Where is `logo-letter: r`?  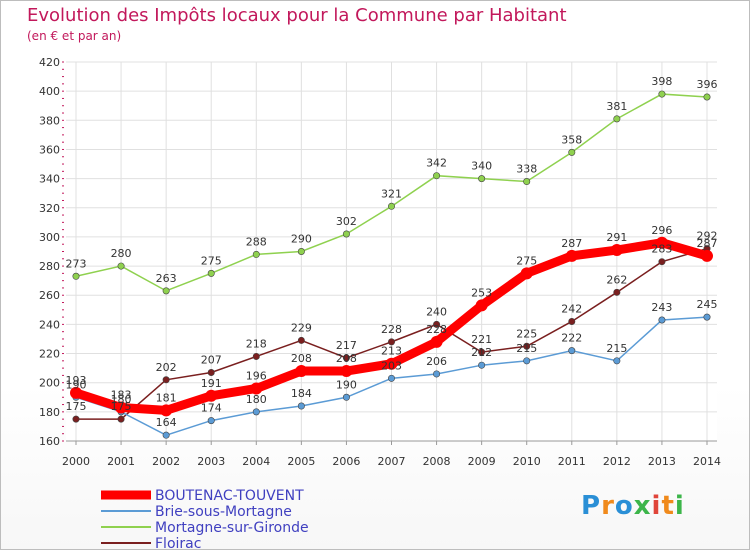
logo-letter: r is located at coordinates (608, 506).